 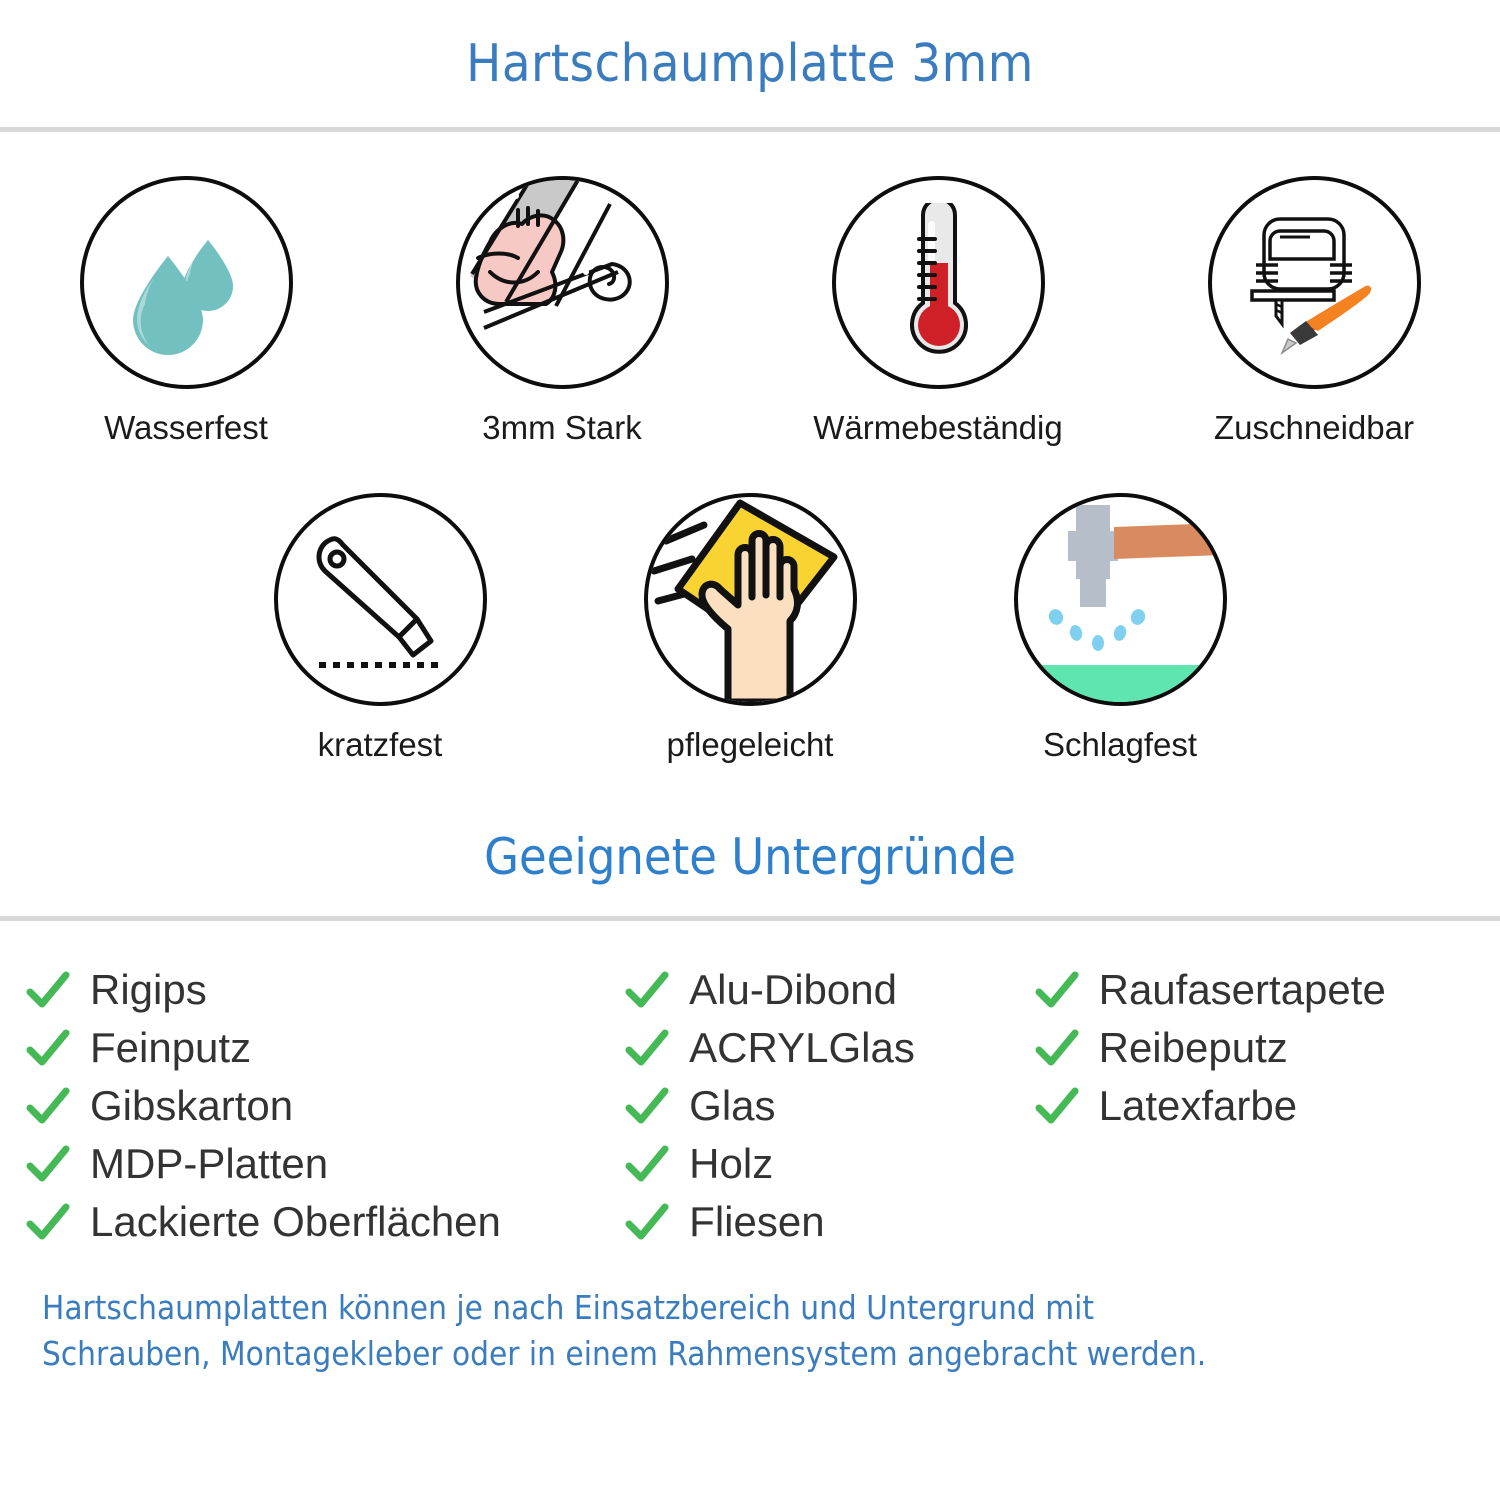 What do you see at coordinates (757, 1222) in the screenshot?
I see `list-item-label: Fliesen` at bounding box center [757, 1222].